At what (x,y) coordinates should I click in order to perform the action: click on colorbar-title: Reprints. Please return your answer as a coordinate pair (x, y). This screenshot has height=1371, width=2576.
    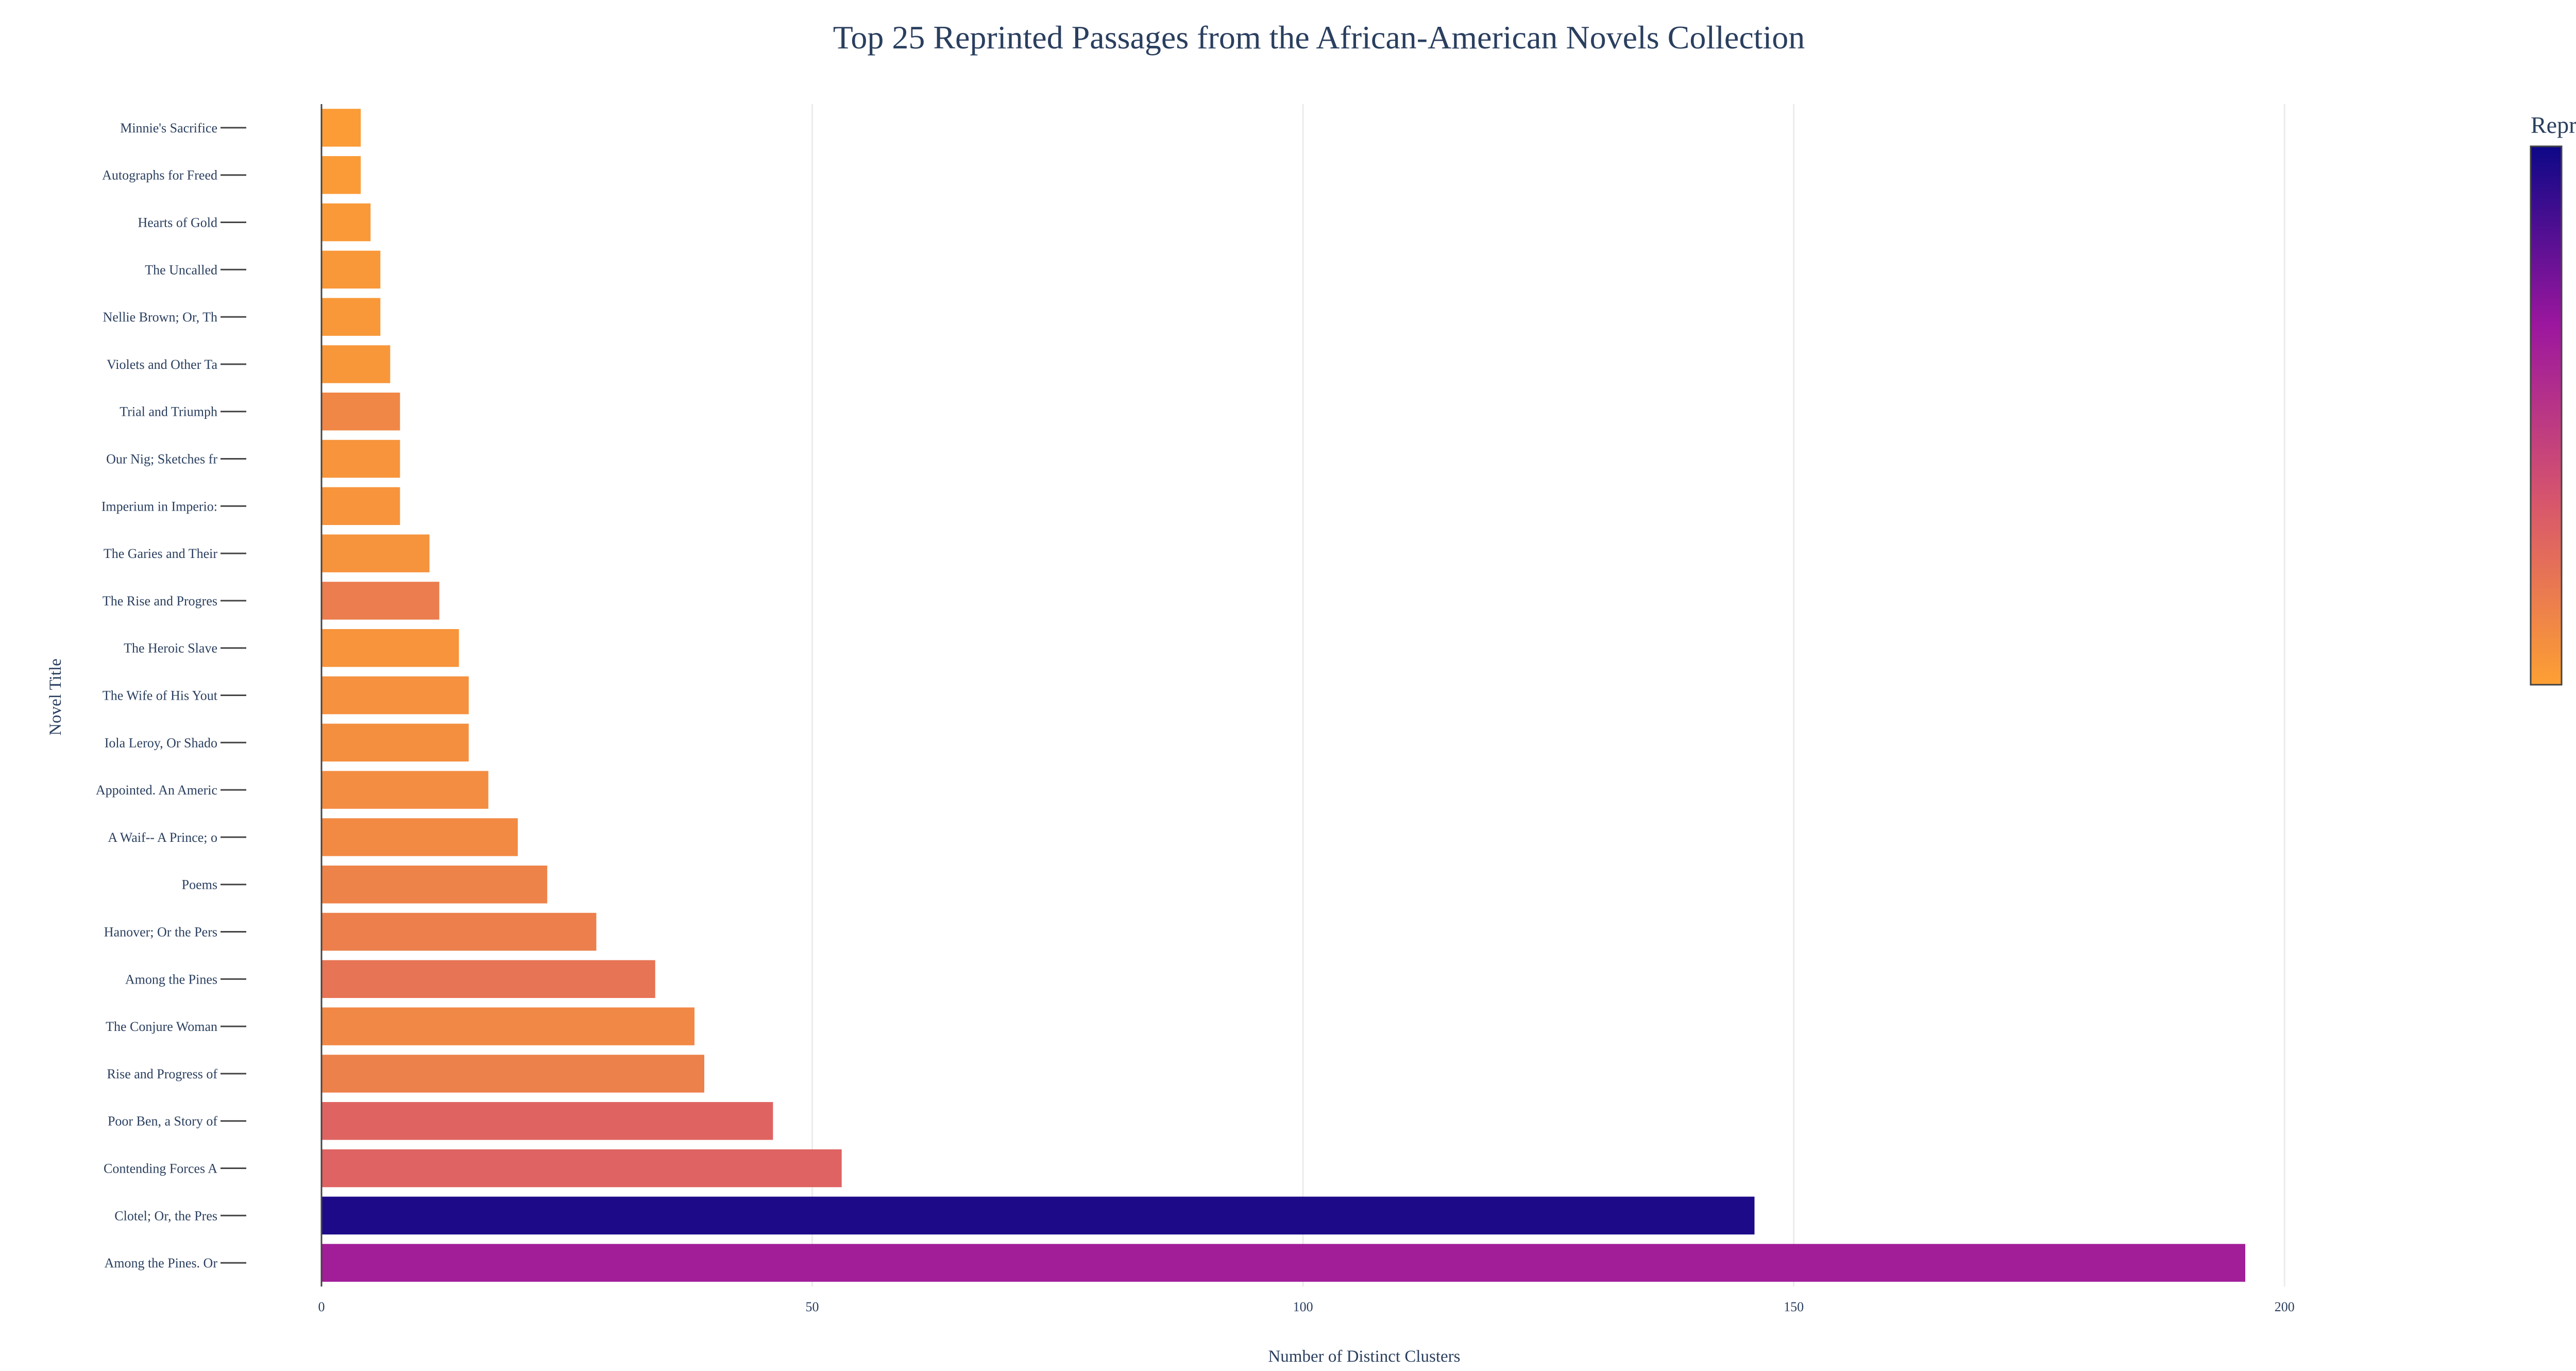
    Looking at the image, I should click on (2553, 125).